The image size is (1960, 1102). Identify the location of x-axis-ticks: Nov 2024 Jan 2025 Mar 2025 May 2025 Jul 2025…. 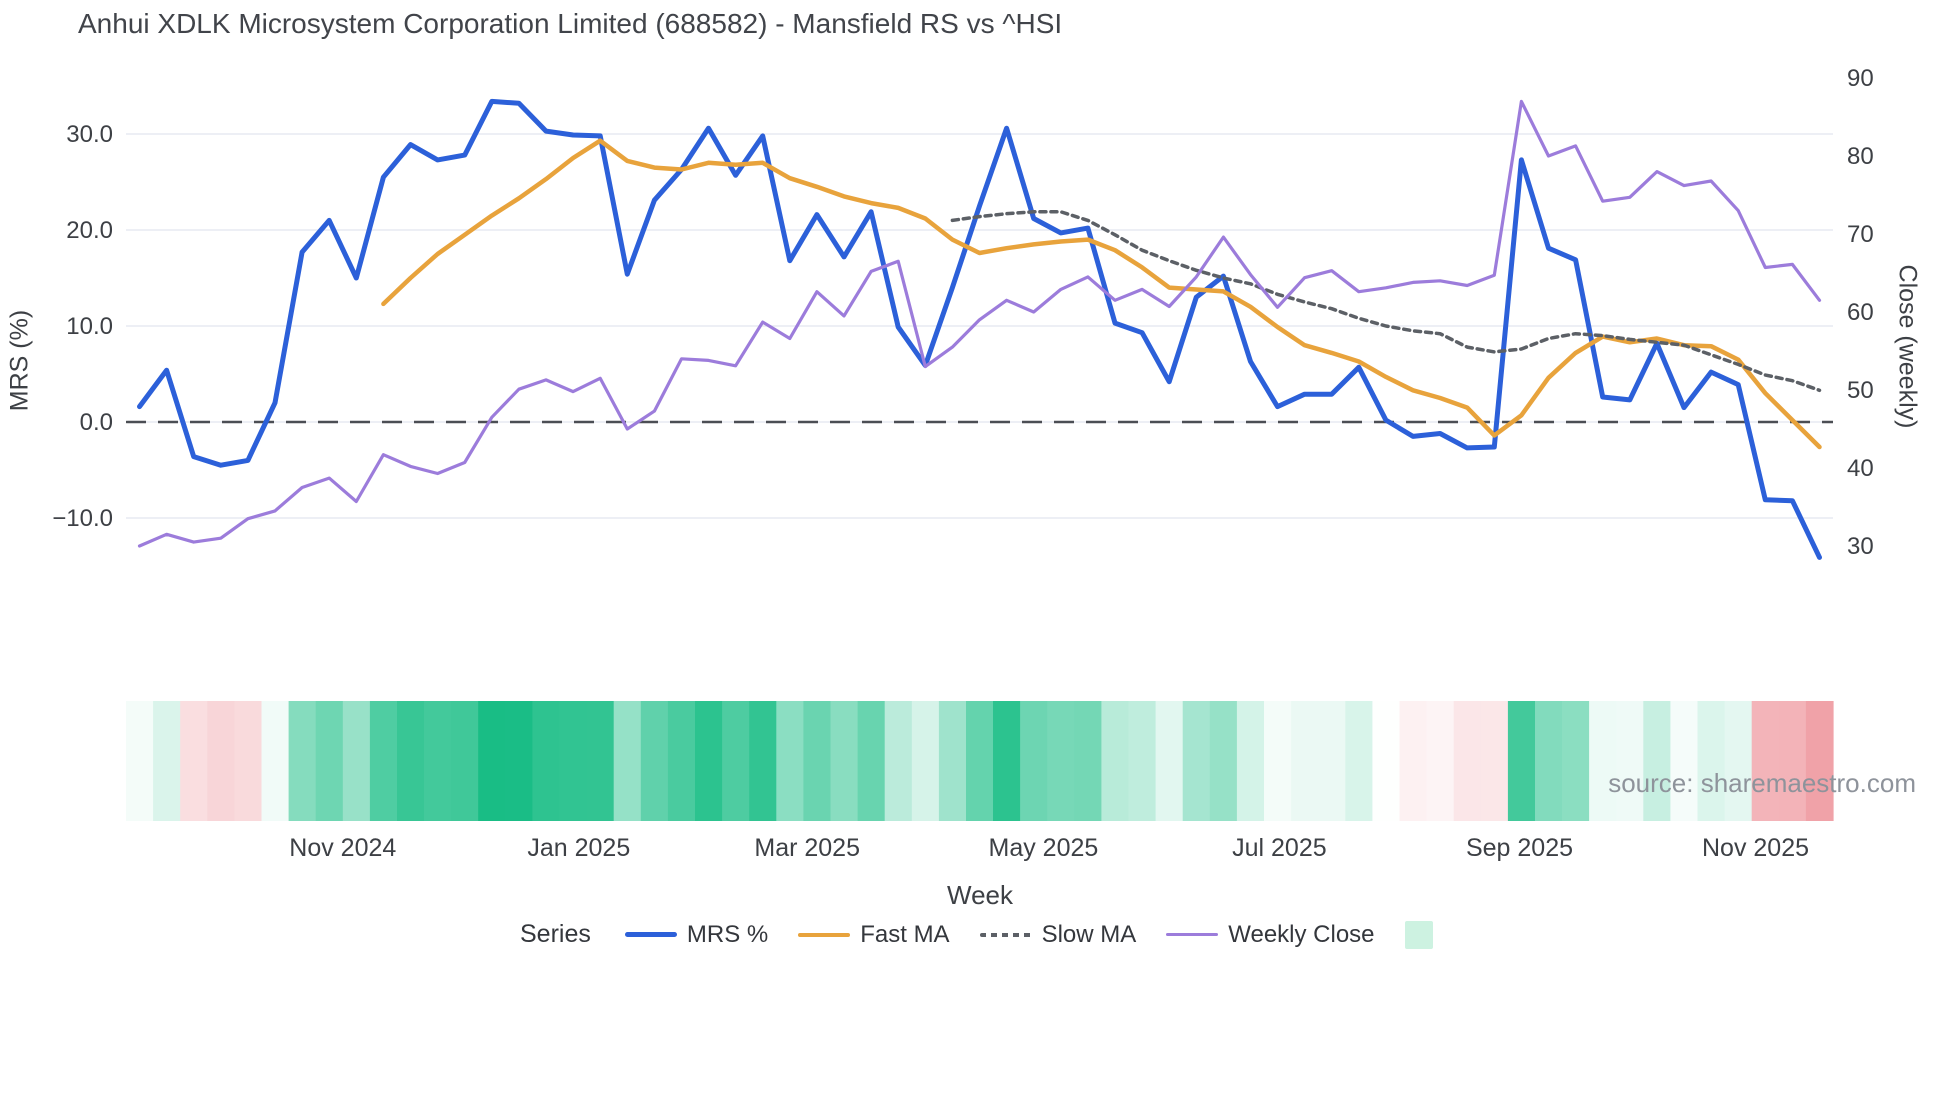
(1049, 848).